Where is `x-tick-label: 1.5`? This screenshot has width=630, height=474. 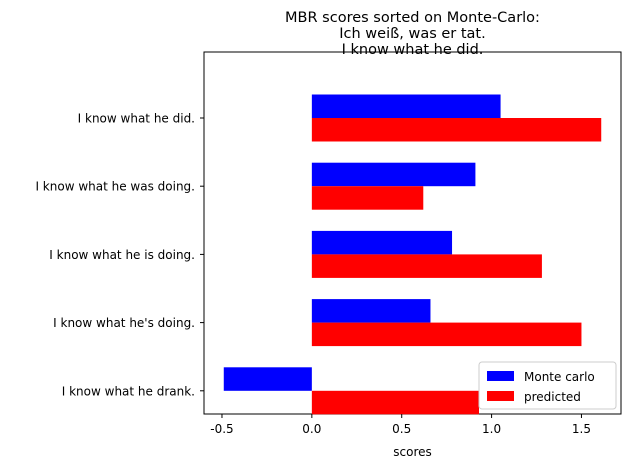
x-tick-label: 1.5 is located at coordinates (581, 429).